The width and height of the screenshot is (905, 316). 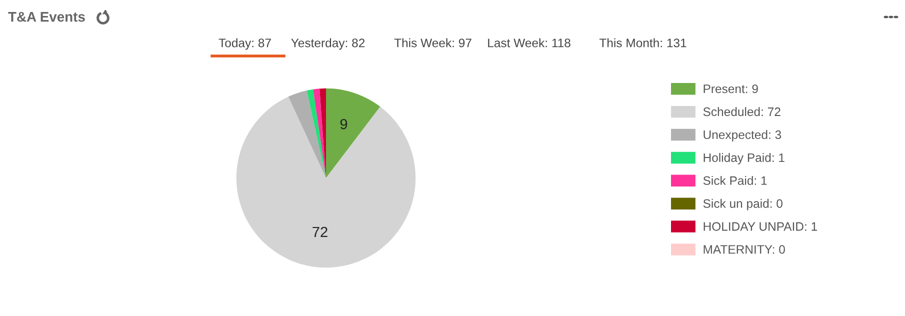 I want to click on legend-label: MATERNITY: 0, so click(x=744, y=249).